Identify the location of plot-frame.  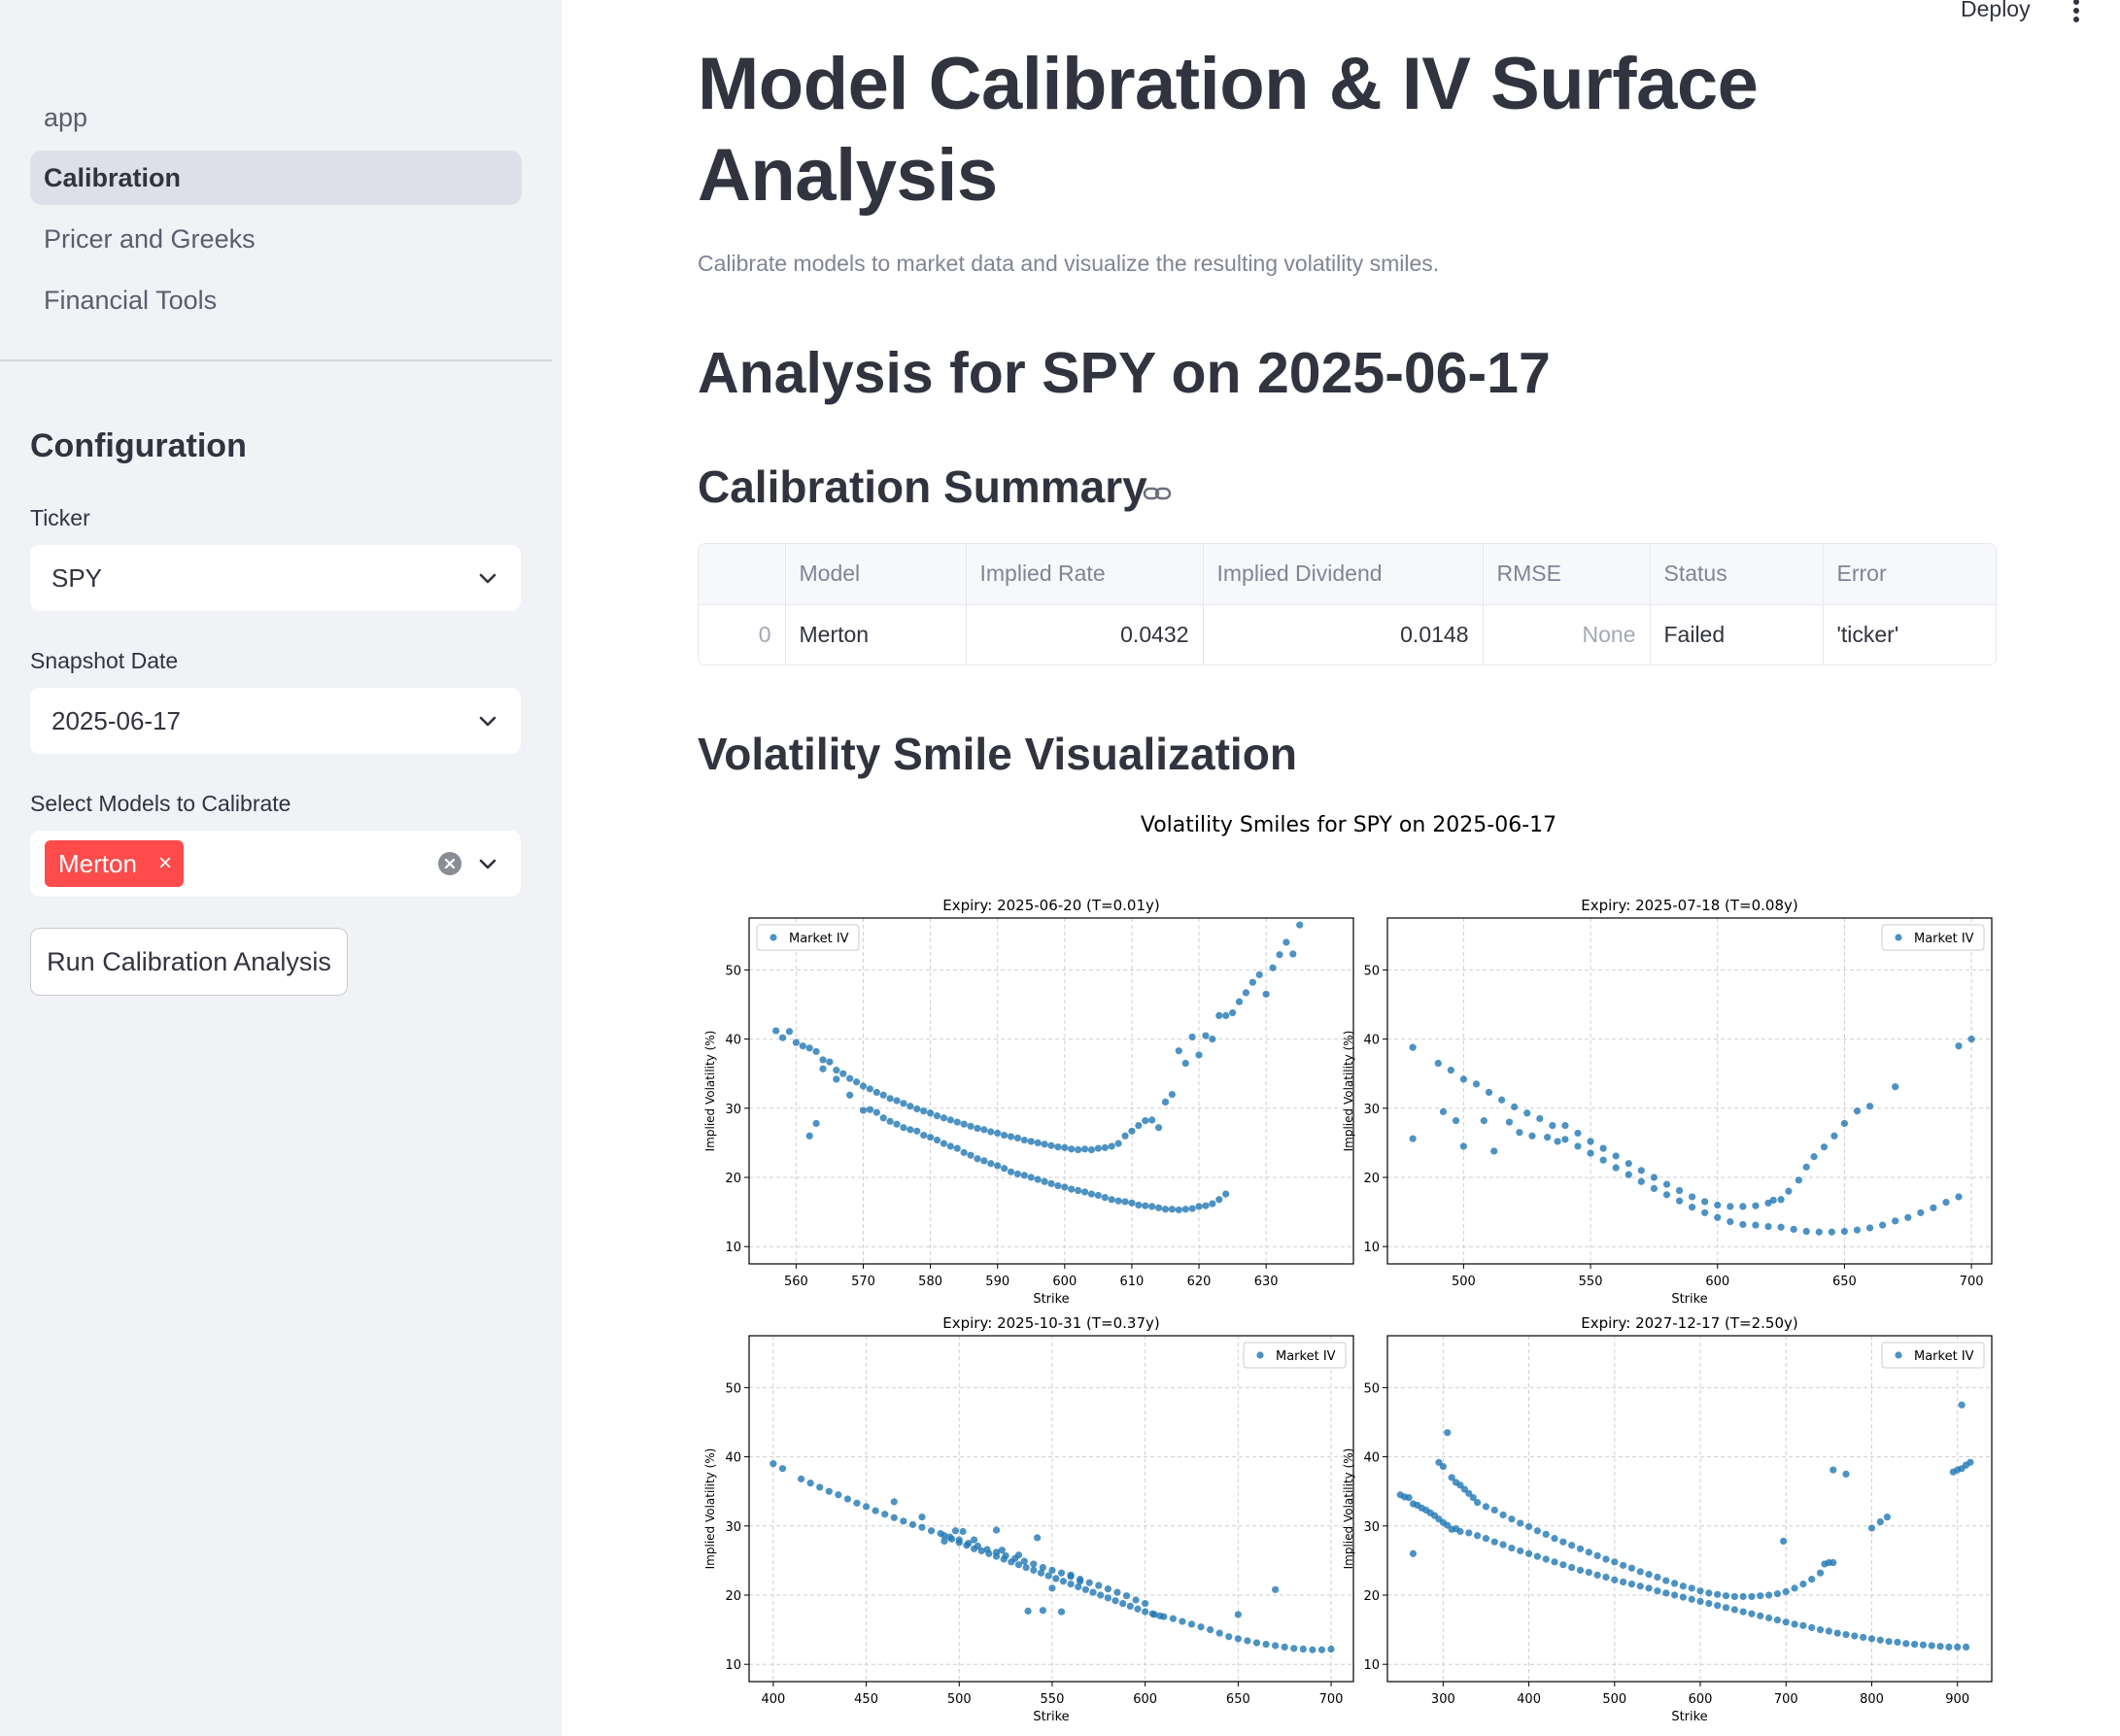
(1051, 1509).